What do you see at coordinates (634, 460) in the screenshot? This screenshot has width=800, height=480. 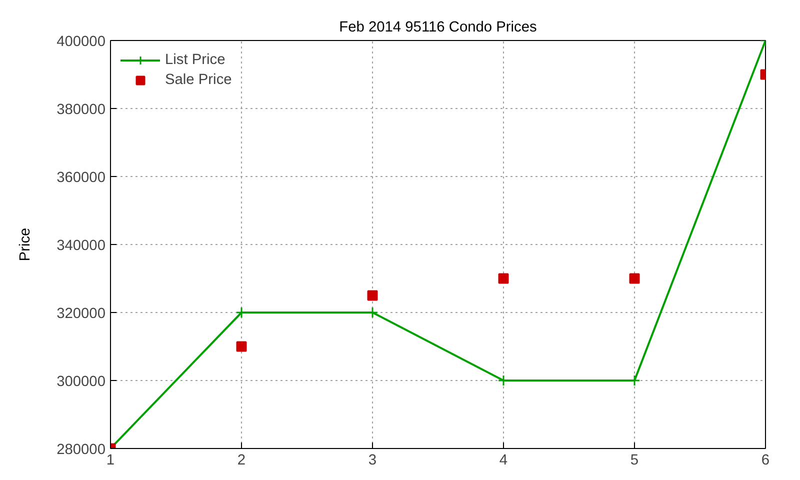 I see `x-tick-label: 5` at bounding box center [634, 460].